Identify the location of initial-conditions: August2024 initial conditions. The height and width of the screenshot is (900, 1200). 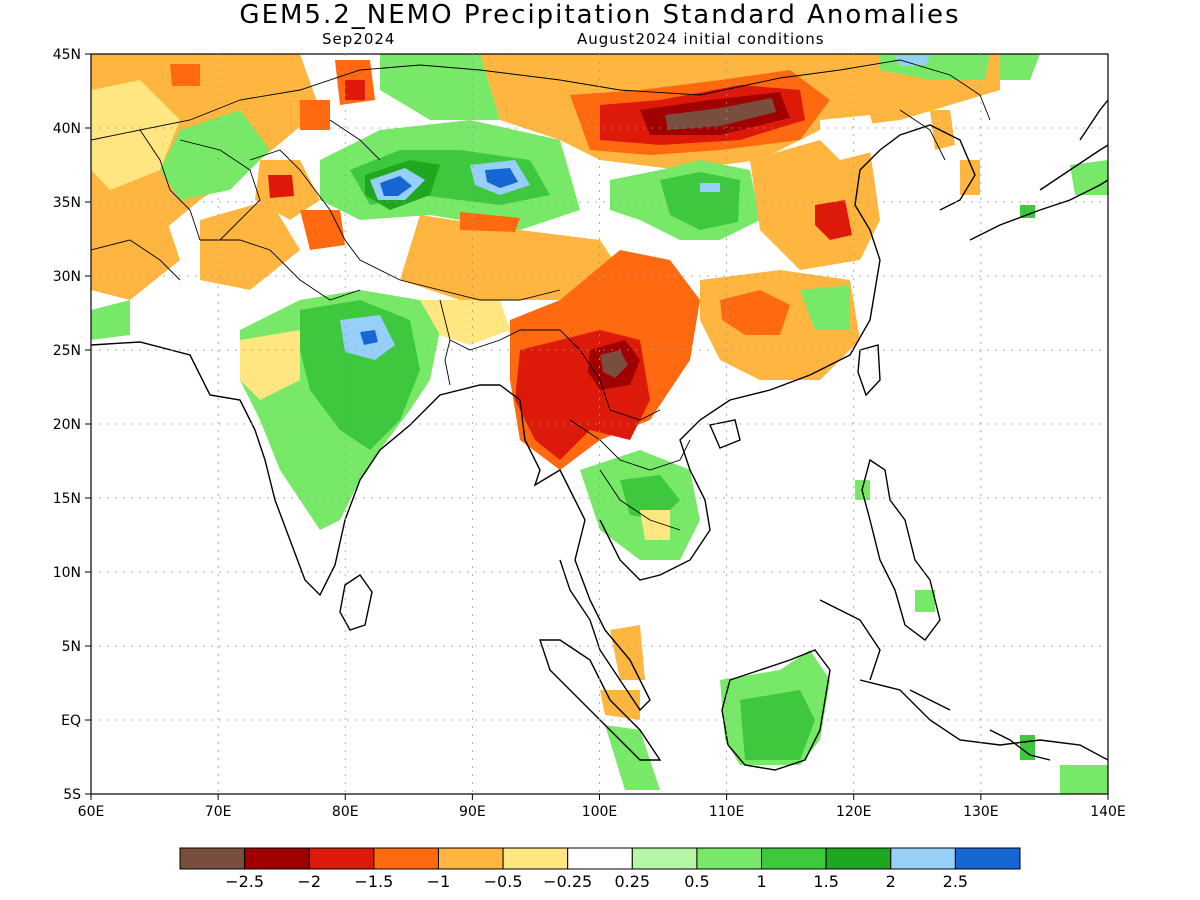
(701, 39).